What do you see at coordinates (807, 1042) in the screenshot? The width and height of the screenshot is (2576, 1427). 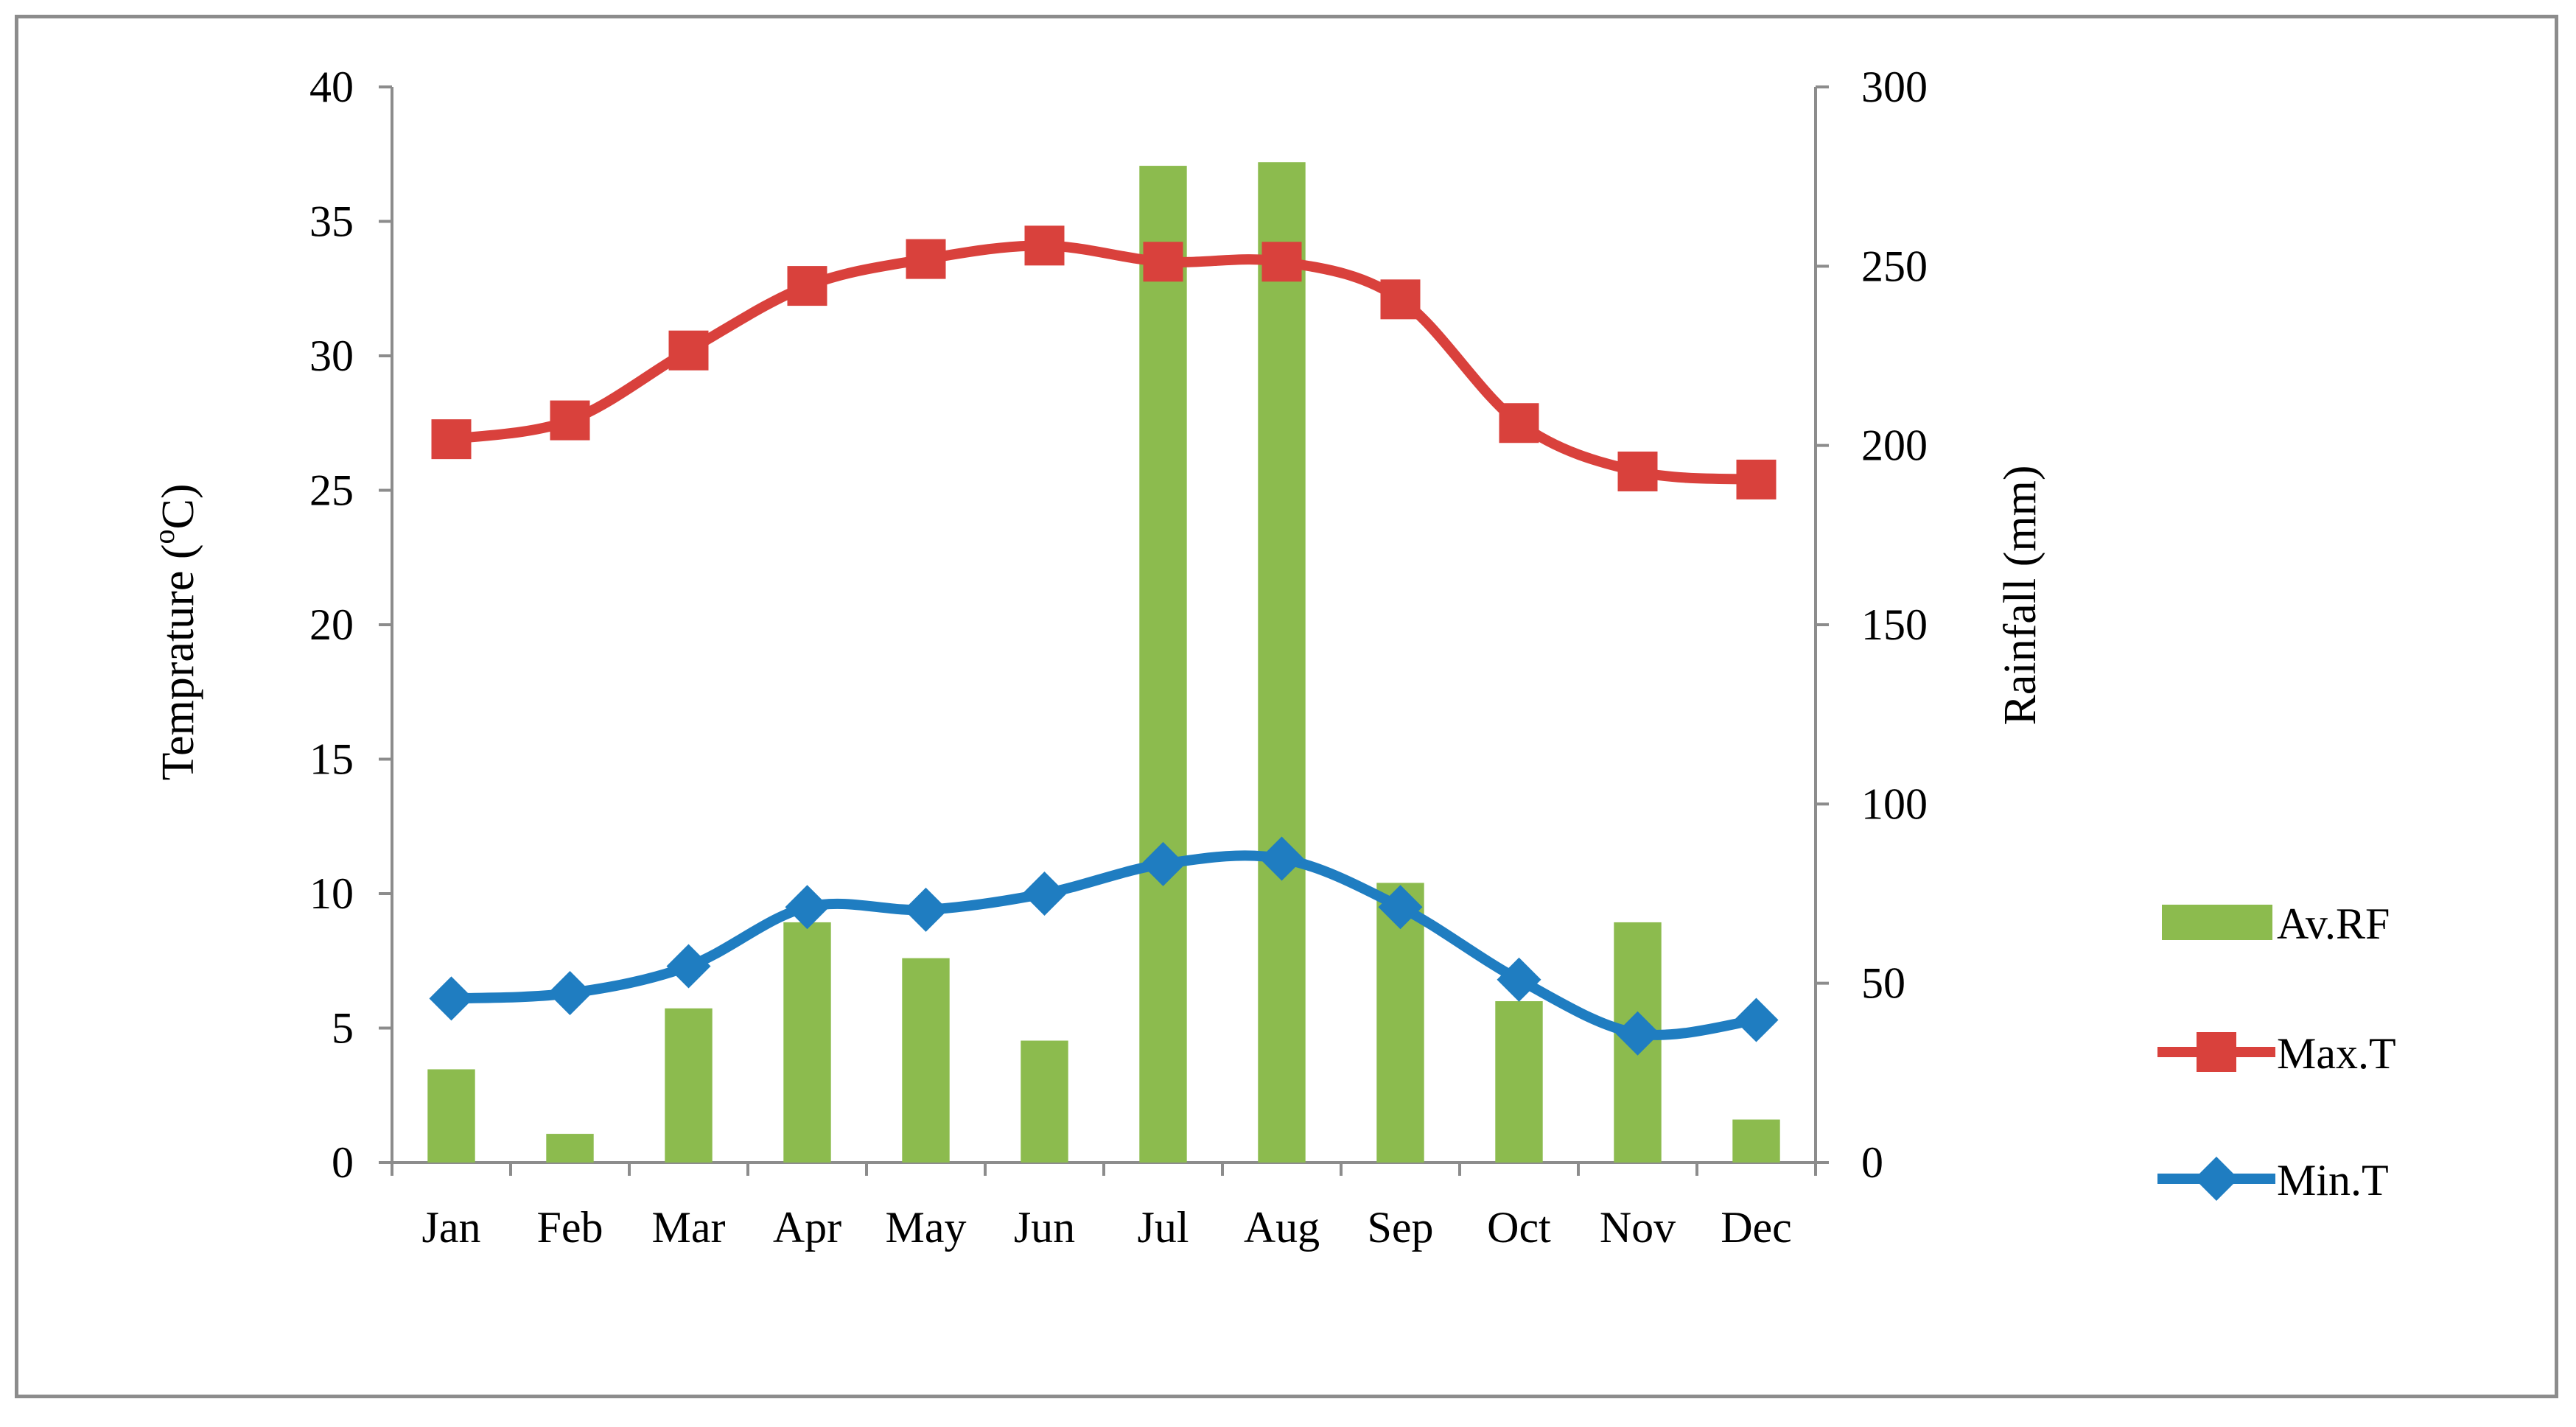 I see `bar-apr` at bounding box center [807, 1042].